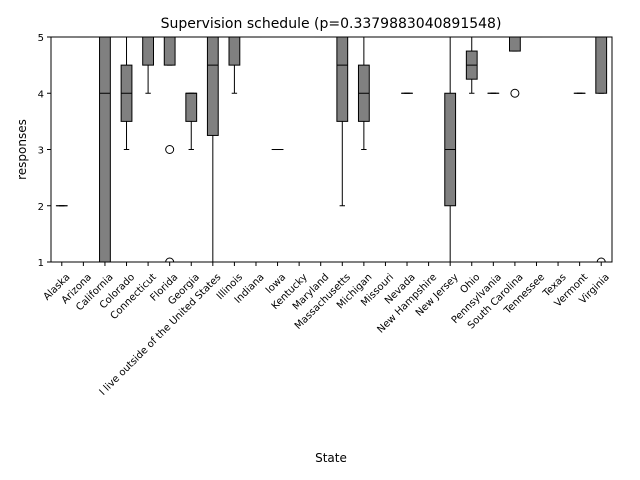 Image resolution: width=640 pixels, height=480 pixels. What do you see at coordinates (331, 458) in the screenshot?
I see `x-axis-label: State` at bounding box center [331, 458].